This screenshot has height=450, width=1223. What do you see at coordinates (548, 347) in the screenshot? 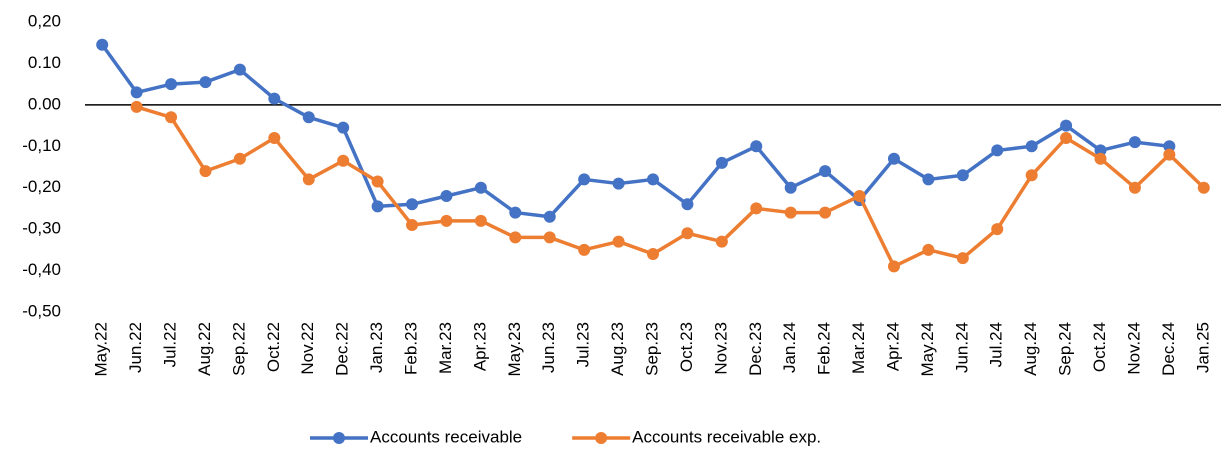
I see `x-tick-label: Jun.23` at bounding box center [548, 347].